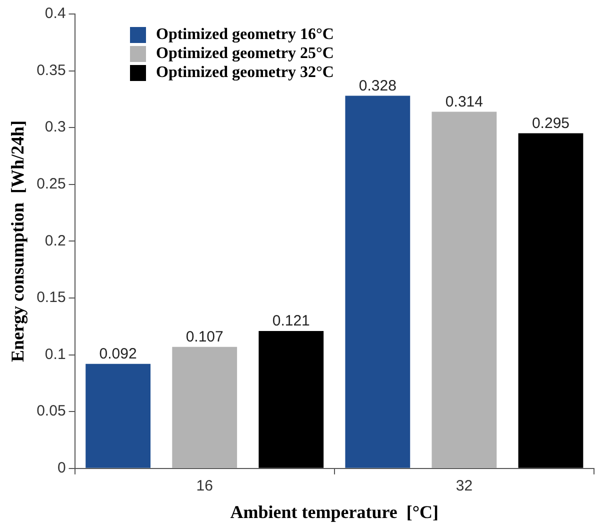 This screenshot has height=528, width=596. What do you see at coordinates (245, 34) in the screenshot?
I see `legend-label: Optimized geometry 16°C` at bounding box center [245, 34].